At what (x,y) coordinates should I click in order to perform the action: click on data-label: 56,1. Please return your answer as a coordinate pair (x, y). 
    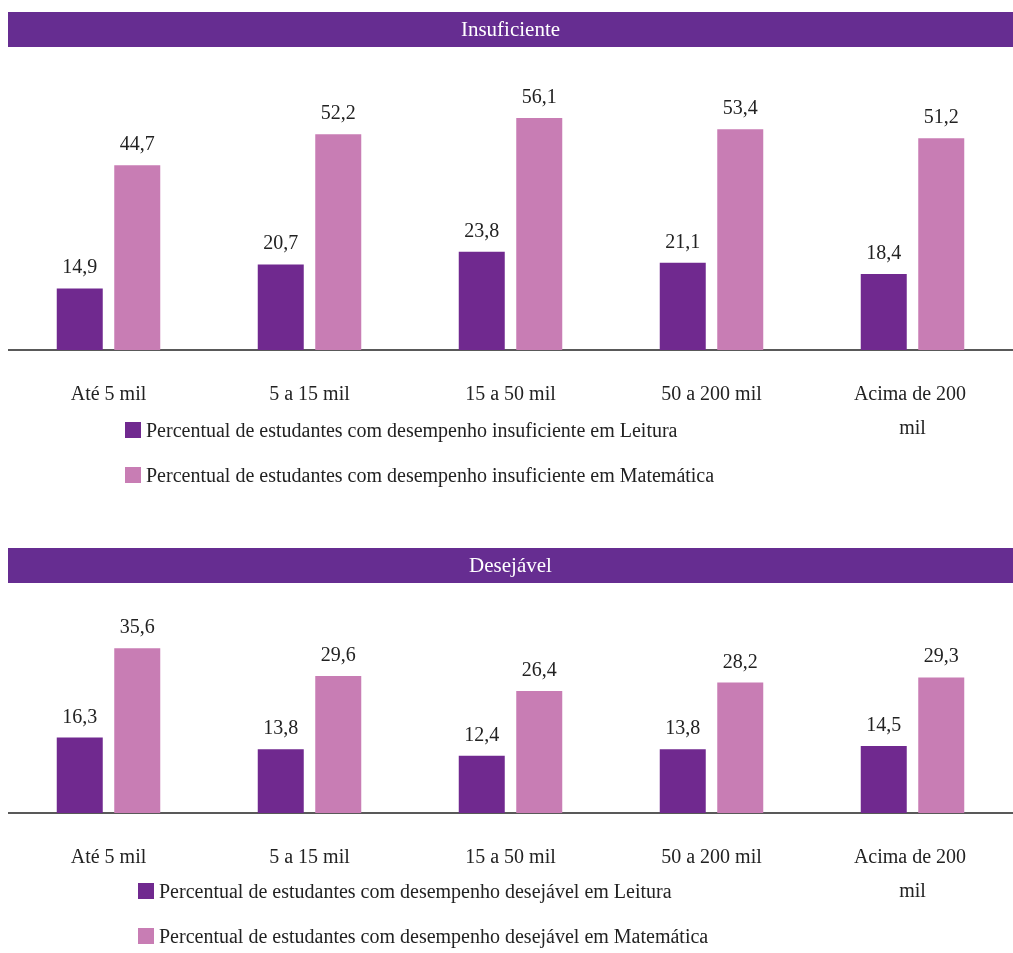
    Looking at the image, I should click on (539, 96).